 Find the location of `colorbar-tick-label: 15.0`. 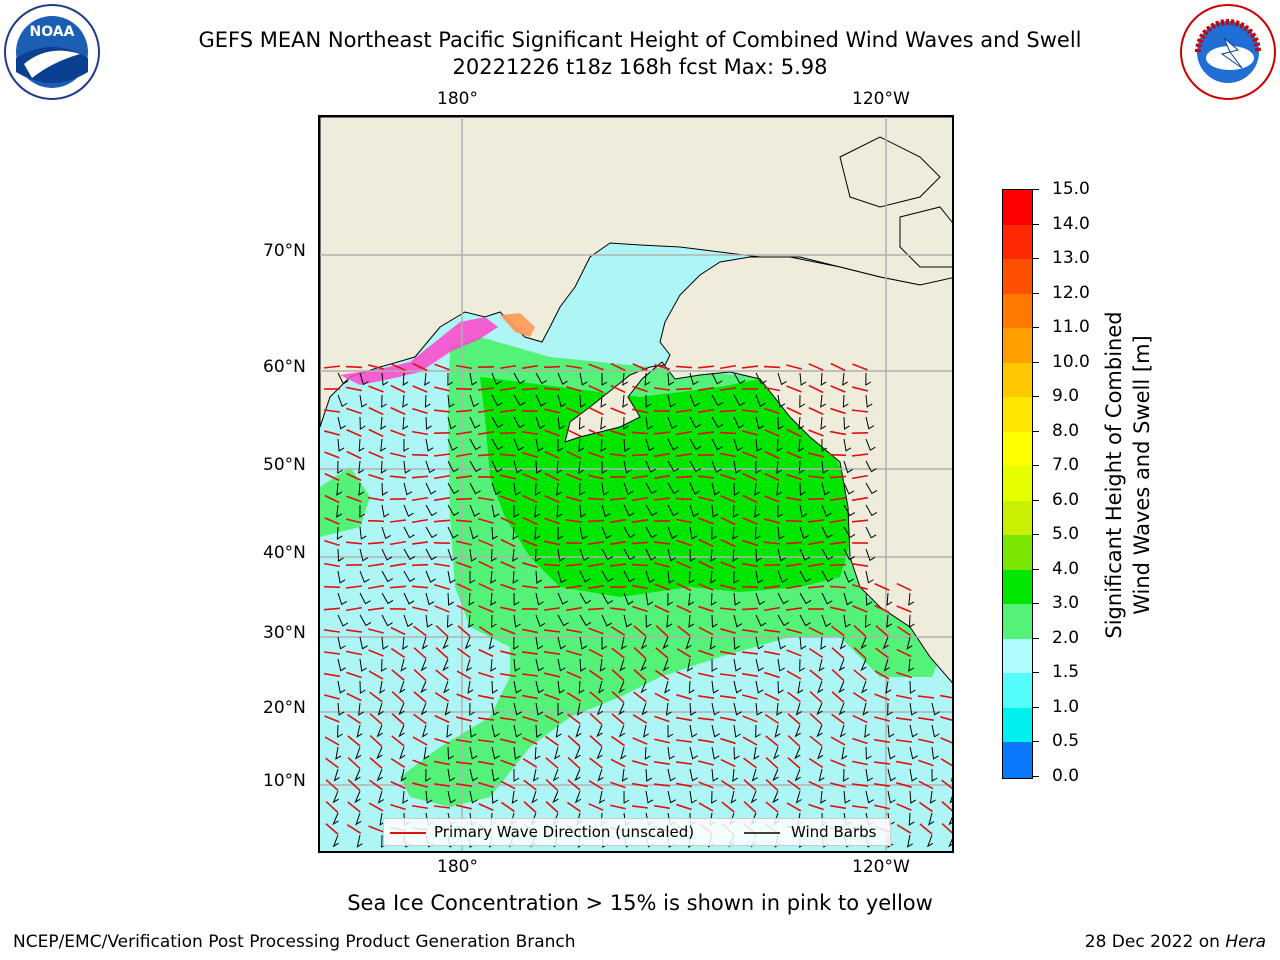

colorbar-tick-label: 15.0 is located at coordinates (1071, 189).